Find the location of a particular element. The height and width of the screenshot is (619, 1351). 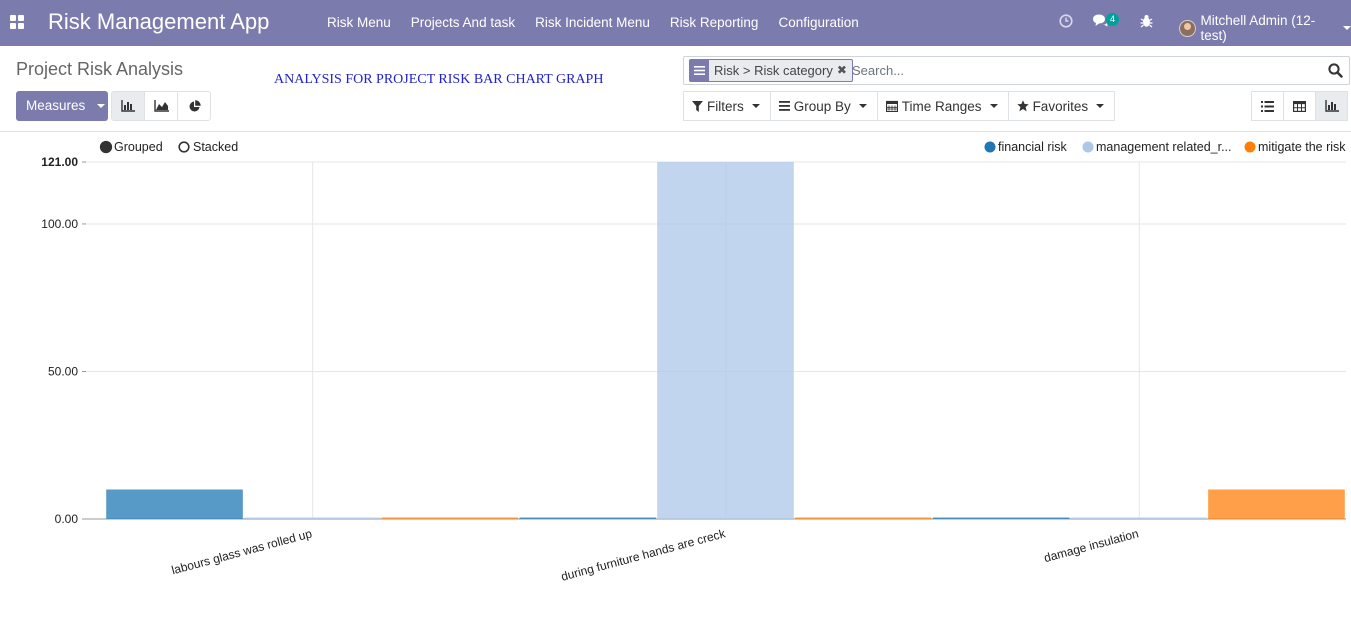

pie-chart-icon is located at coordinates (195, 105).